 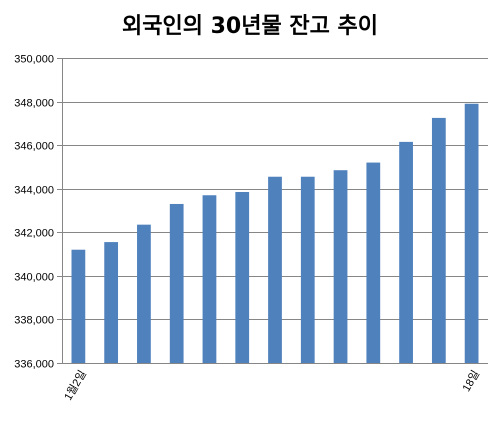 What do you see at coordinates (34, 104) in the screenshot?
I see `y-tick-label: 348,000` at bounding box center [34, 104].